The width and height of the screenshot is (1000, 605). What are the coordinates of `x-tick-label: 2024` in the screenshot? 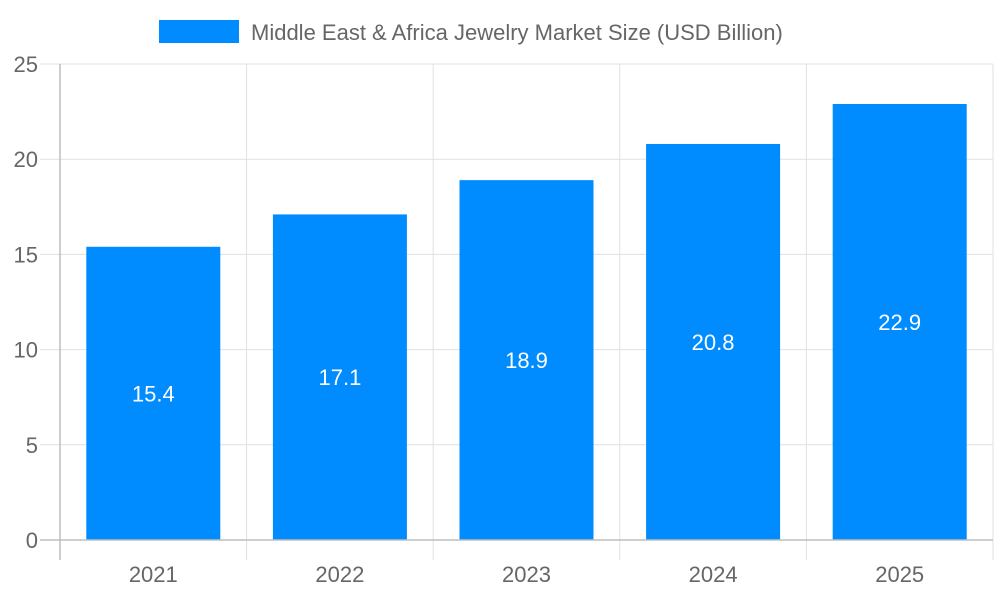 It's located at (713, 574).